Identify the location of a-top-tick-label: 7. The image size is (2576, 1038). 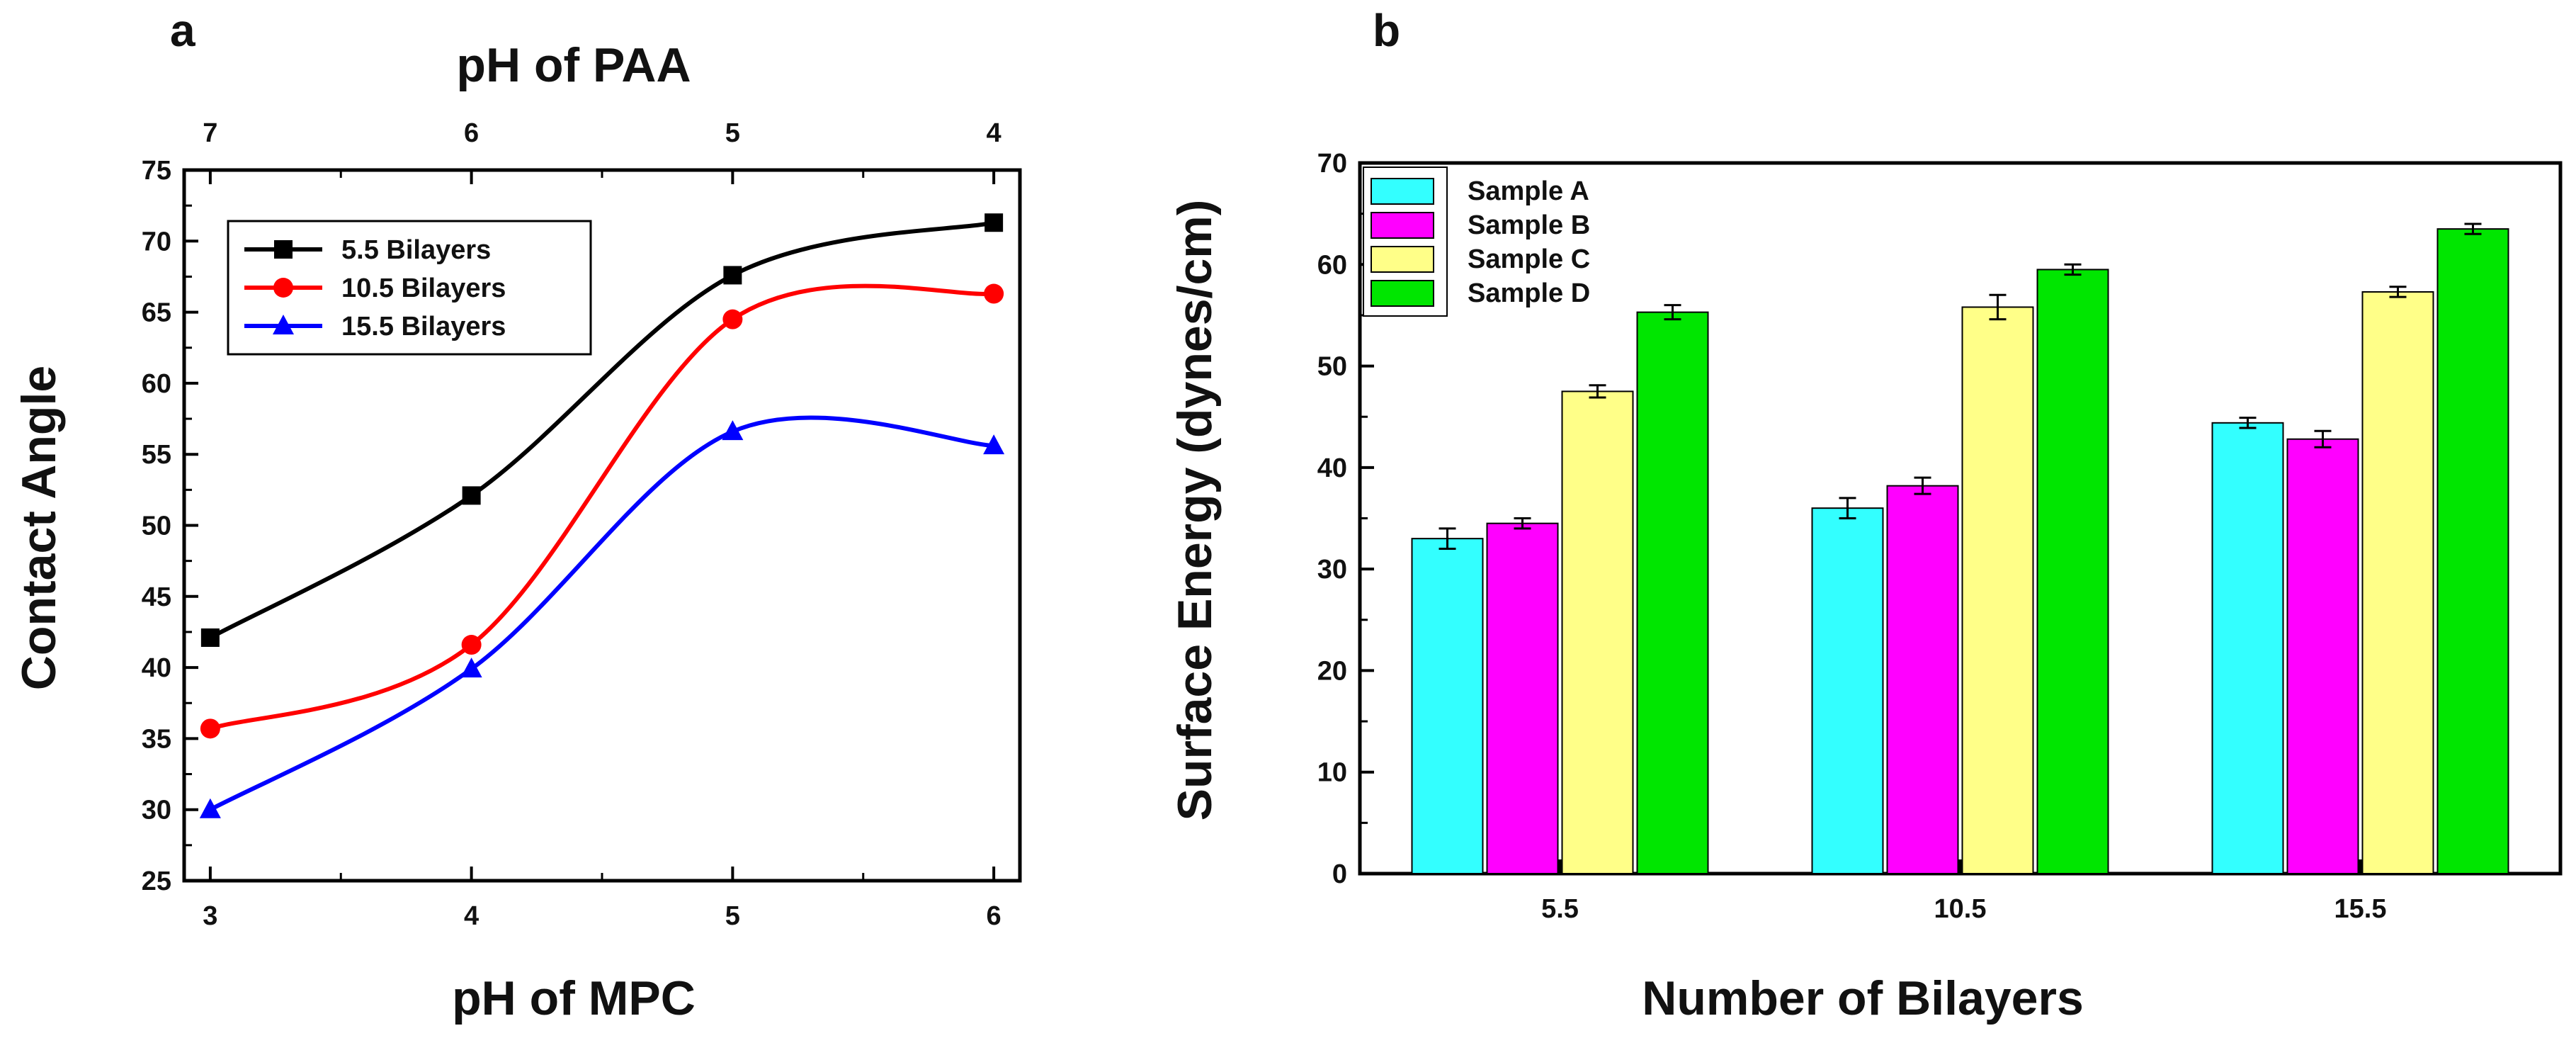
(210, 133).